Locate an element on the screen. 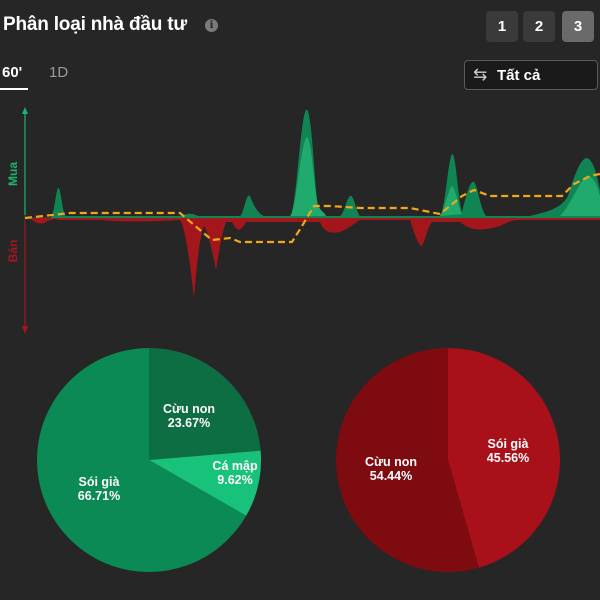 Image resolution: width=600 pixels, height=600 pixels. info-icon: i is located at coordinates (211, 25).